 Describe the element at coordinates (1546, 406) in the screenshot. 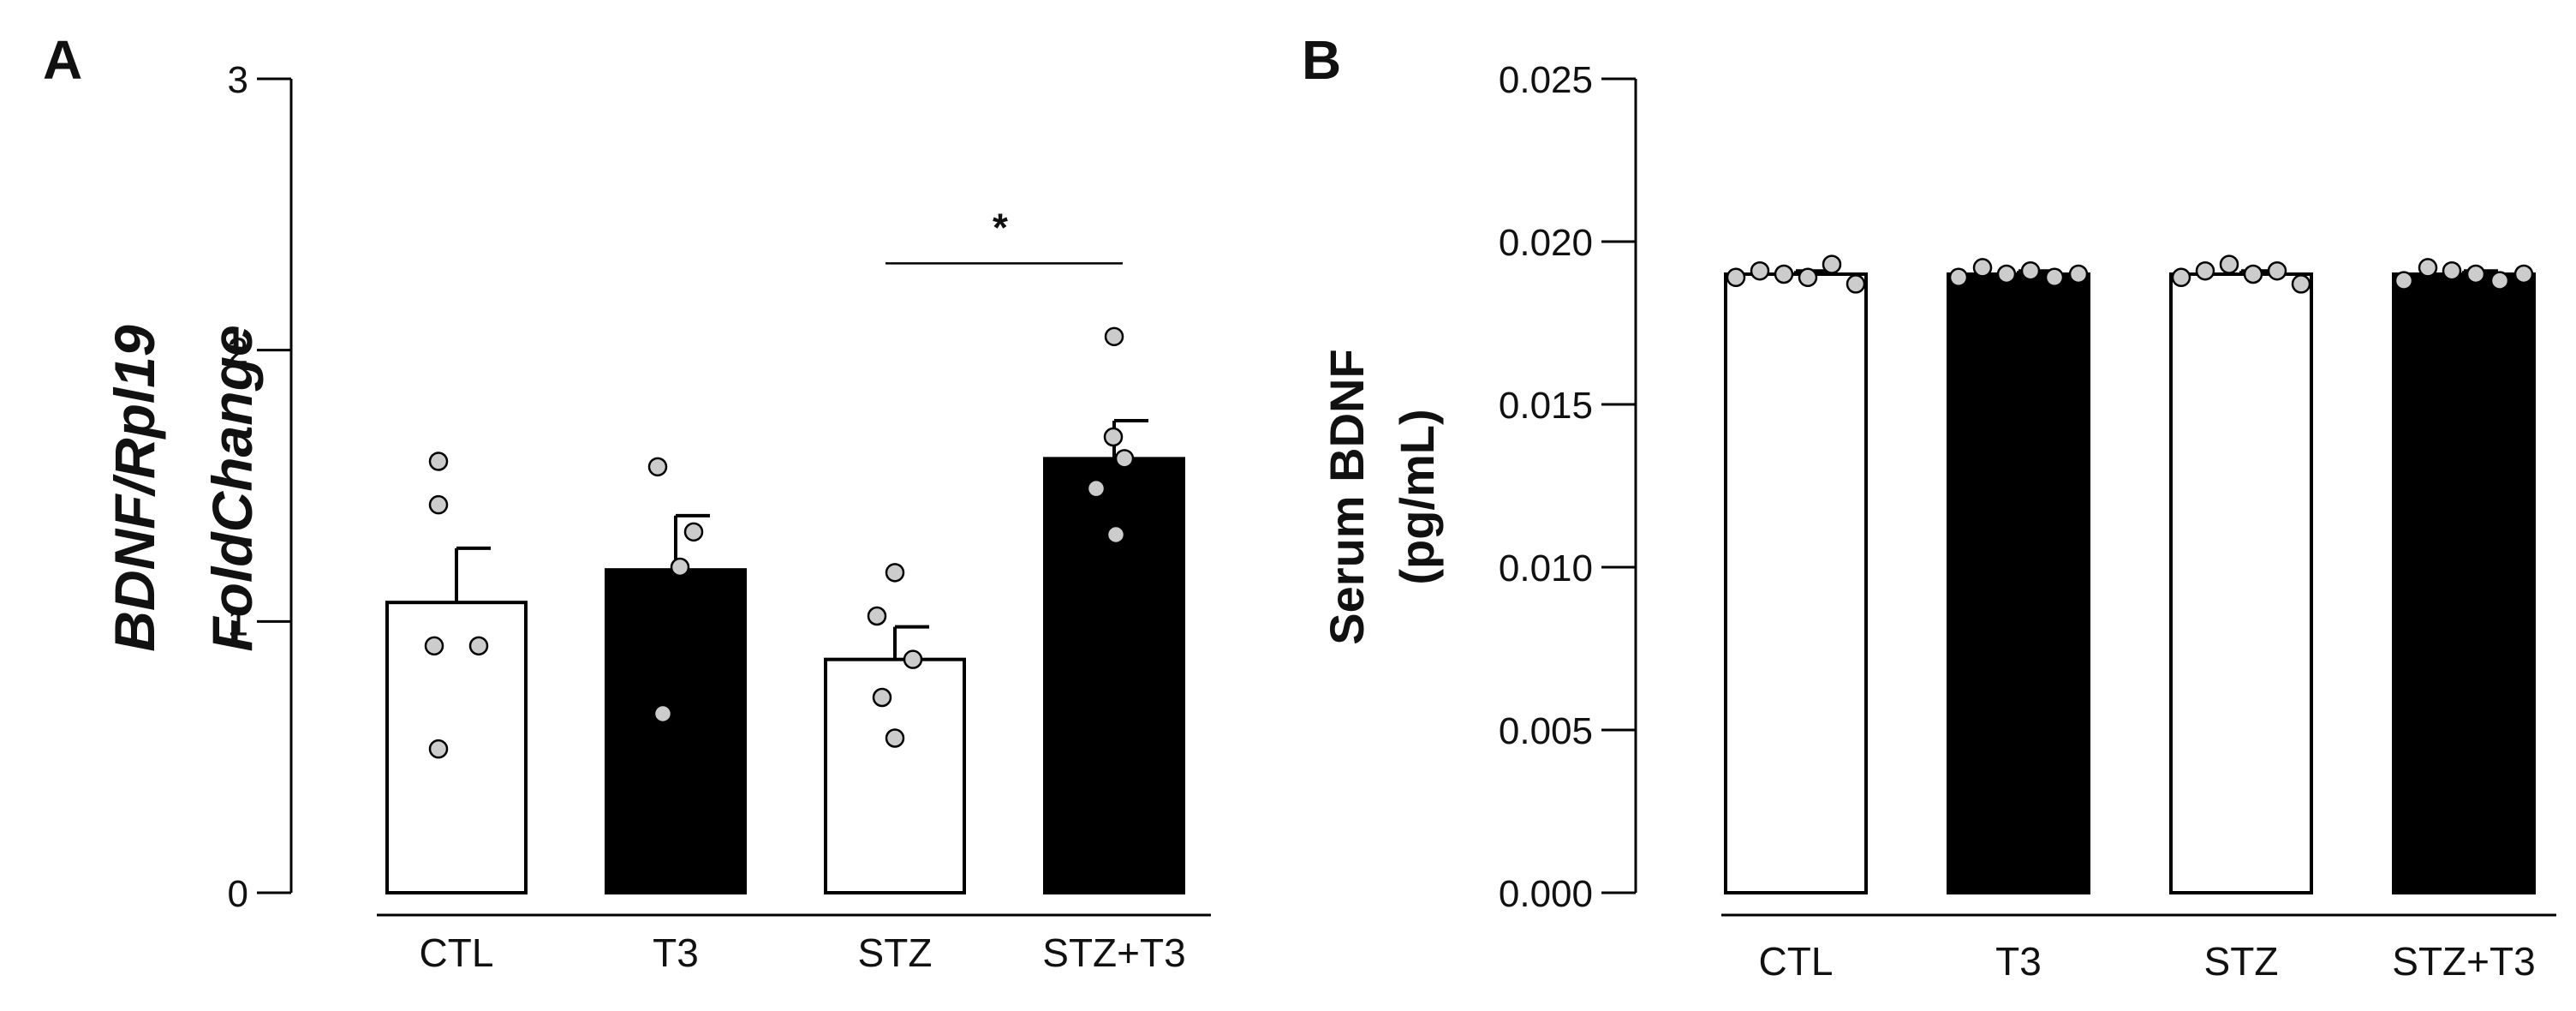

I see `panel-b-y-tick-label-3: 0.015` at that location.